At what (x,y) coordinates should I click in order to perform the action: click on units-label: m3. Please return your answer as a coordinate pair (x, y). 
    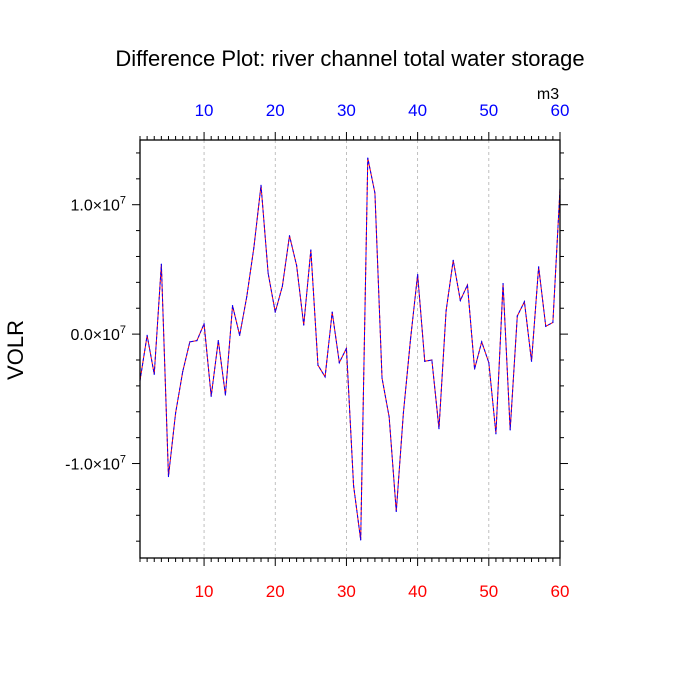
    Looking at the image, I should click on (548, 94).